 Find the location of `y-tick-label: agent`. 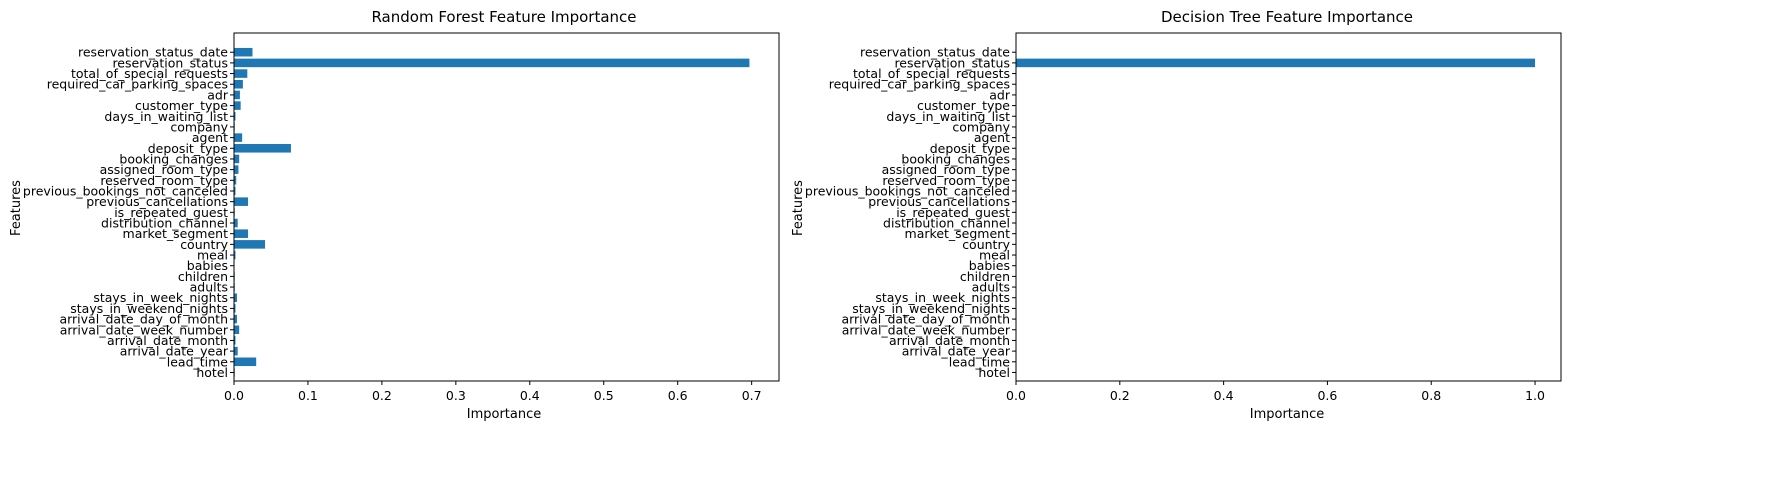

y-tick-label: agent is located at coordinates (210, 137).